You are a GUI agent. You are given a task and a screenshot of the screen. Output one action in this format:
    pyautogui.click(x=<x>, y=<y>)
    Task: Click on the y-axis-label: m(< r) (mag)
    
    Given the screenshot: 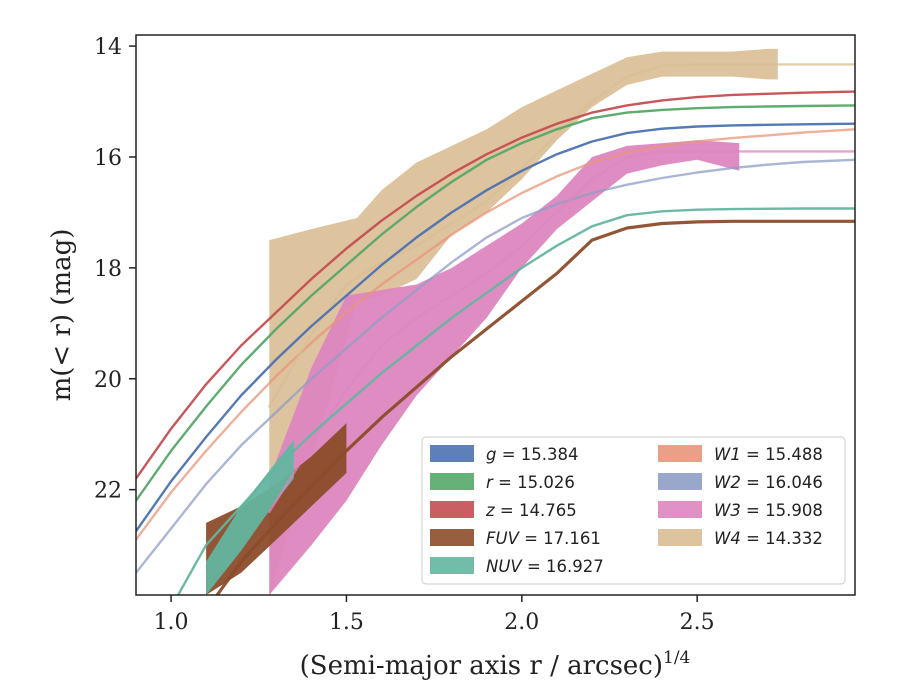 What is the action you would take?
    pyautogui.click(x=62, y=315)
    